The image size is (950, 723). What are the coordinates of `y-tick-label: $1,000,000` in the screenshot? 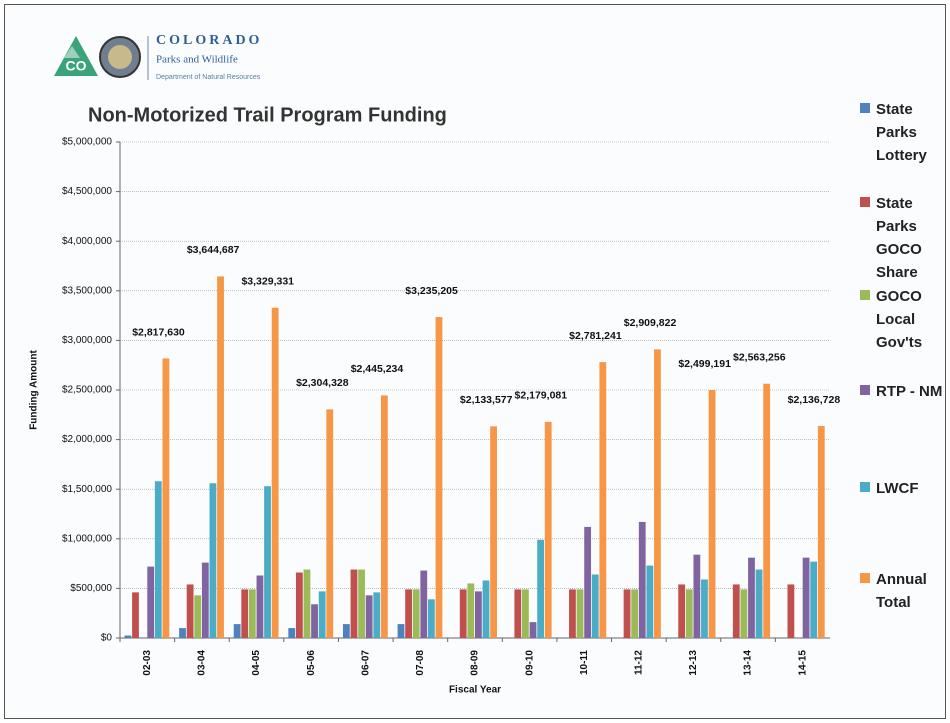 It's located at (87, 538).